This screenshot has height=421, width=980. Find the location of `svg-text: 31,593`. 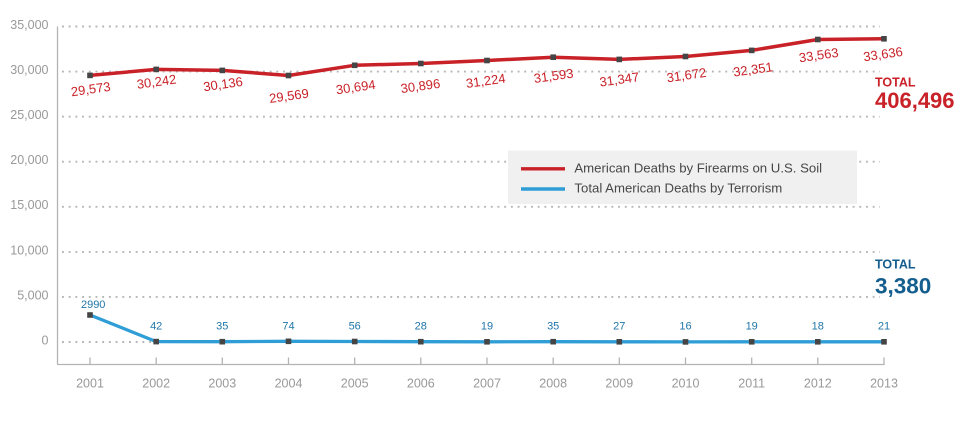

svg-text: 31,593 is located at coordinates (553, 76).